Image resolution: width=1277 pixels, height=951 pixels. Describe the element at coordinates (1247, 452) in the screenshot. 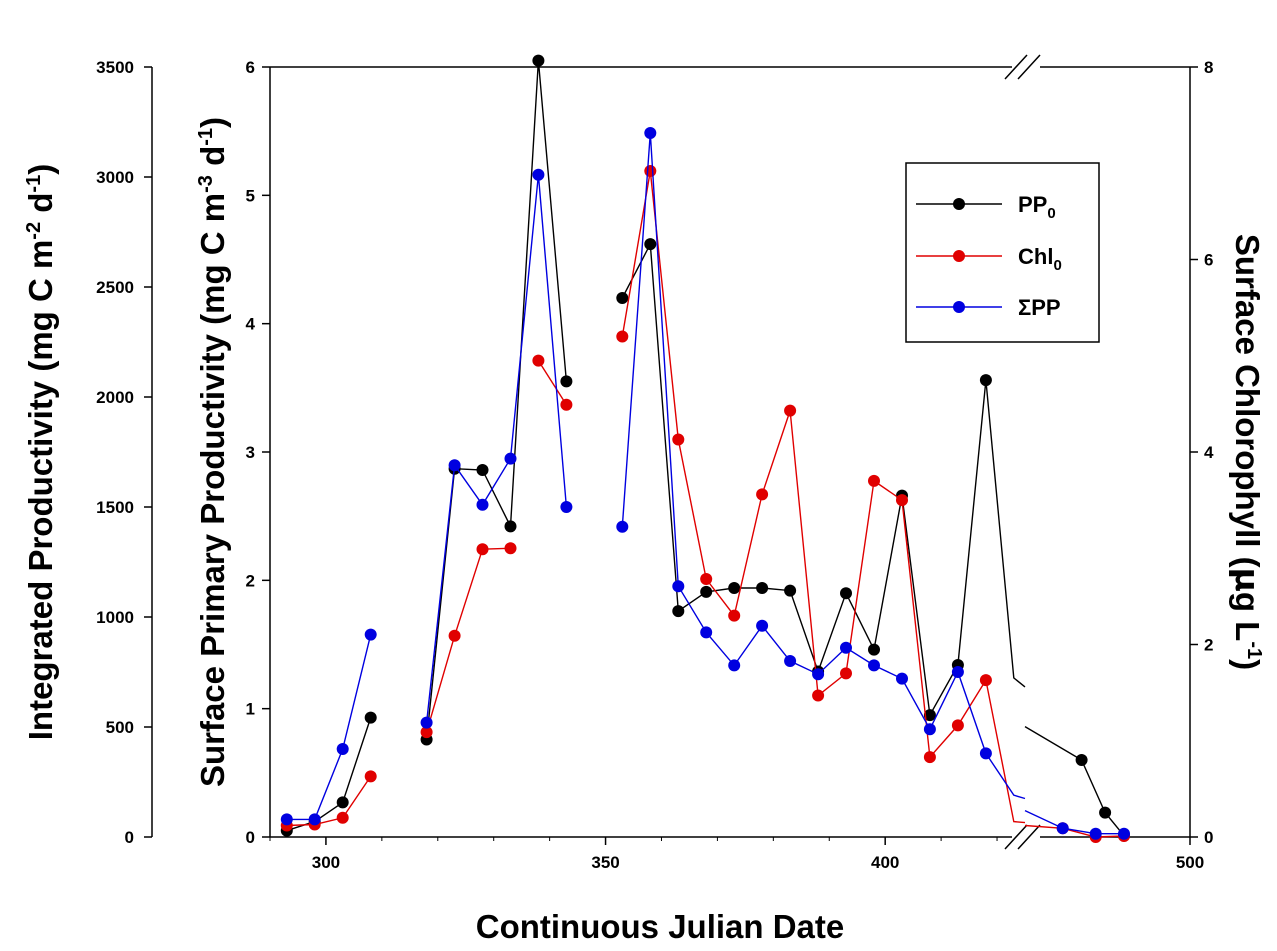

I see `y-axis-title-chlorophyll: Surface Chlorophyll (μg L-1)` at that location.